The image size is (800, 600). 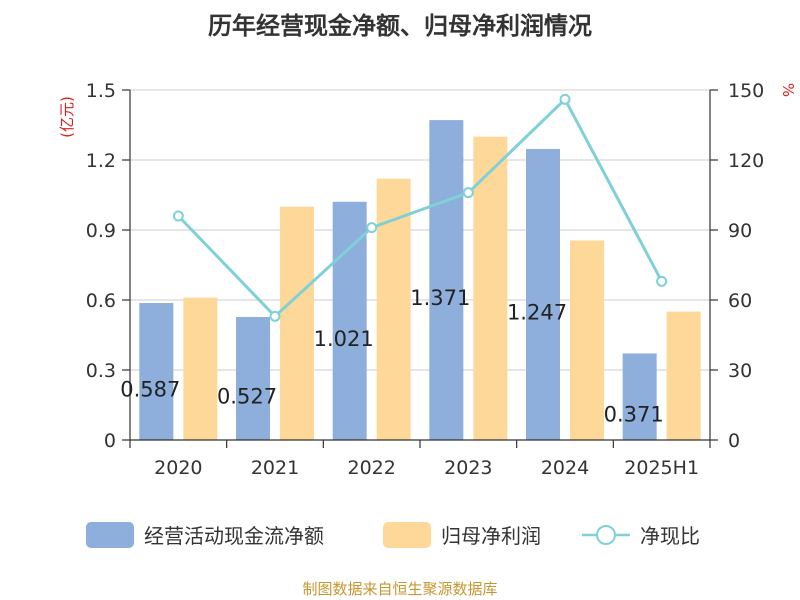 I want to click on x-tick-label: 2021, so click(x=275, y=468).